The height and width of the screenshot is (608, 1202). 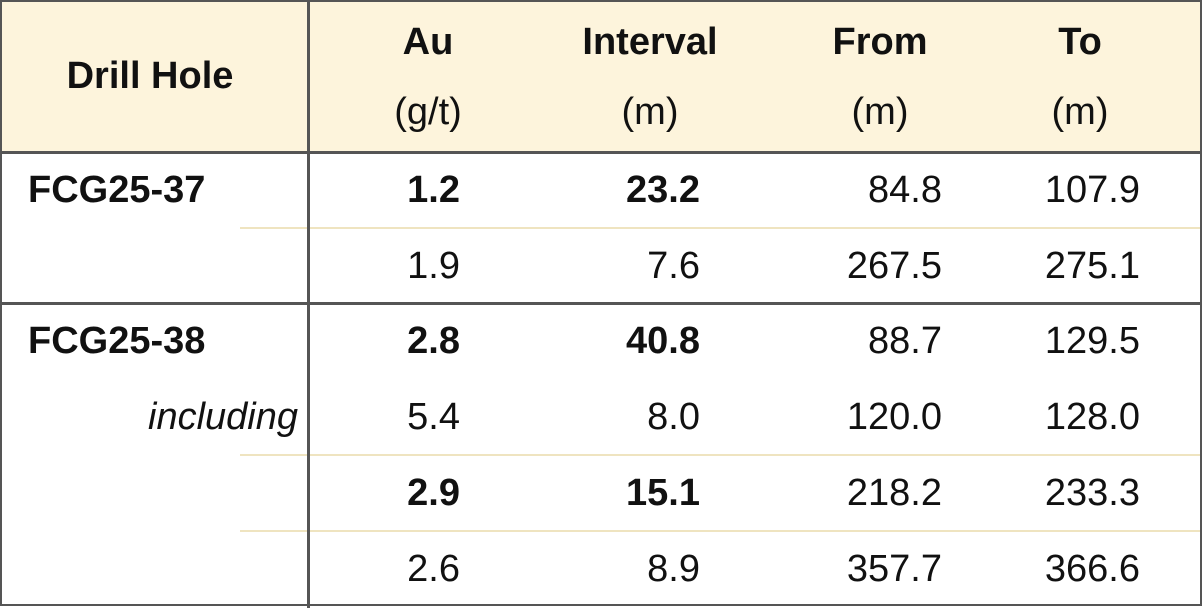 I want to click on cell: 8.0, so click(x=673, y=417).